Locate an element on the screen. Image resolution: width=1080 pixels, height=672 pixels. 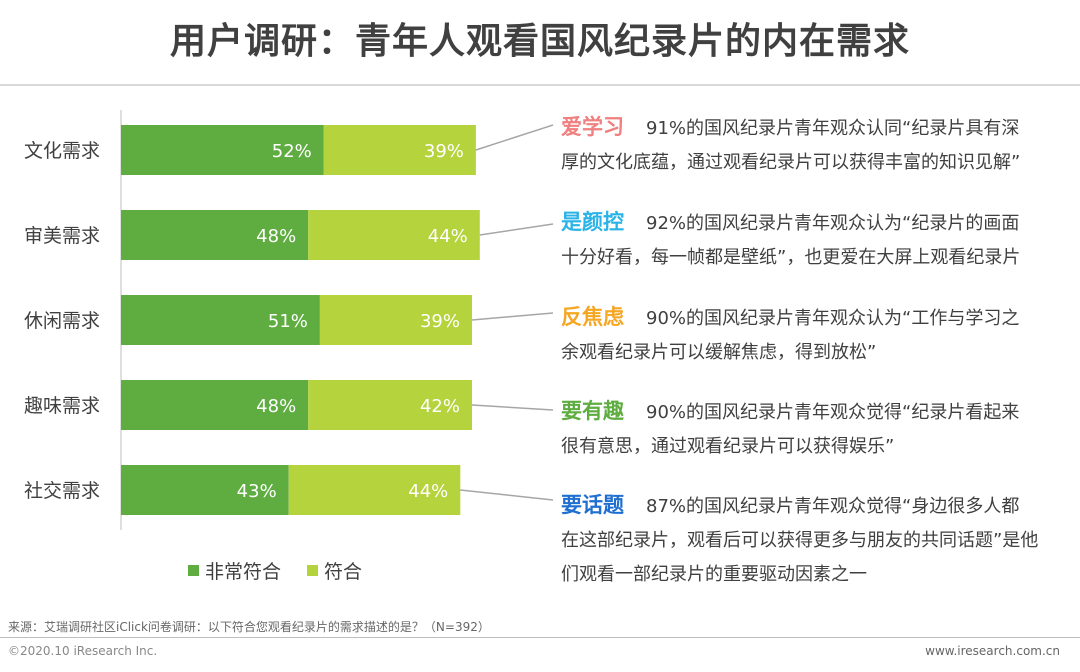
callout-keyword: 是颜控 is located at coordinates (592, 222).